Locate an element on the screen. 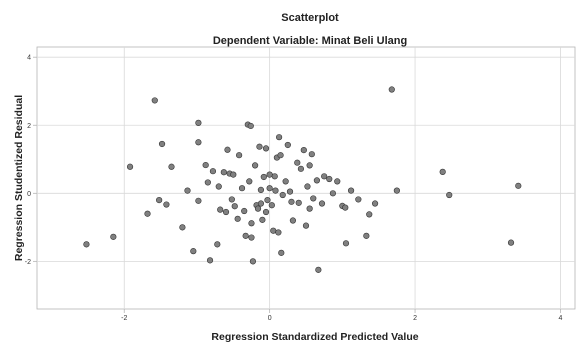 The width and height of the screenshot is (579, 344). y-tick-label: -2 is located at coordinates (28, 262).